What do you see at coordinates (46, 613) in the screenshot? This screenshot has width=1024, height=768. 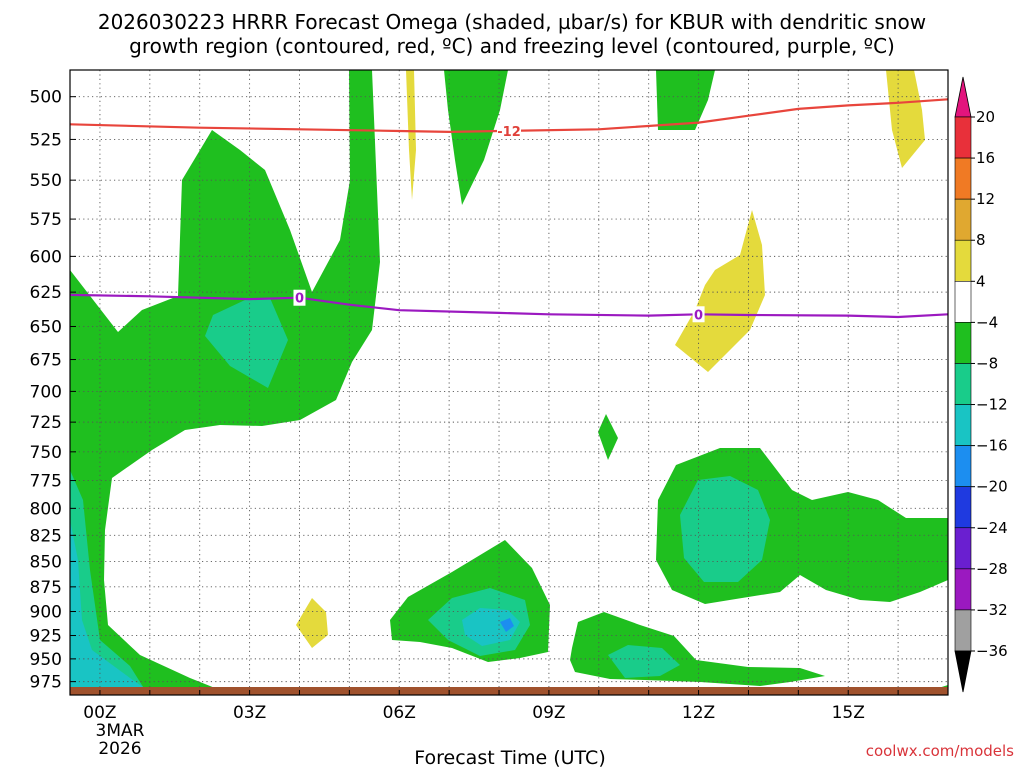 I see `y-tick-label: 900` at bounding box center [46, 613].